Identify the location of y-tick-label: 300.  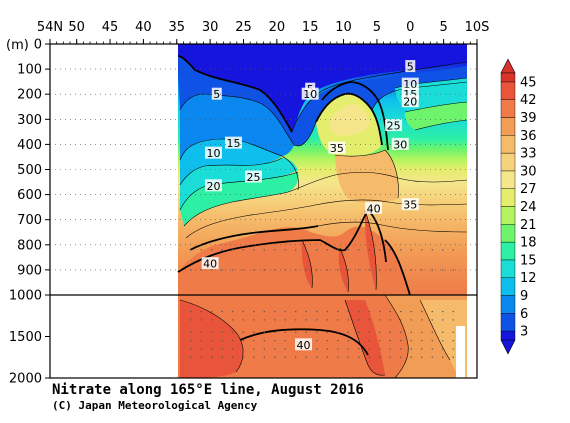
(29, 120).